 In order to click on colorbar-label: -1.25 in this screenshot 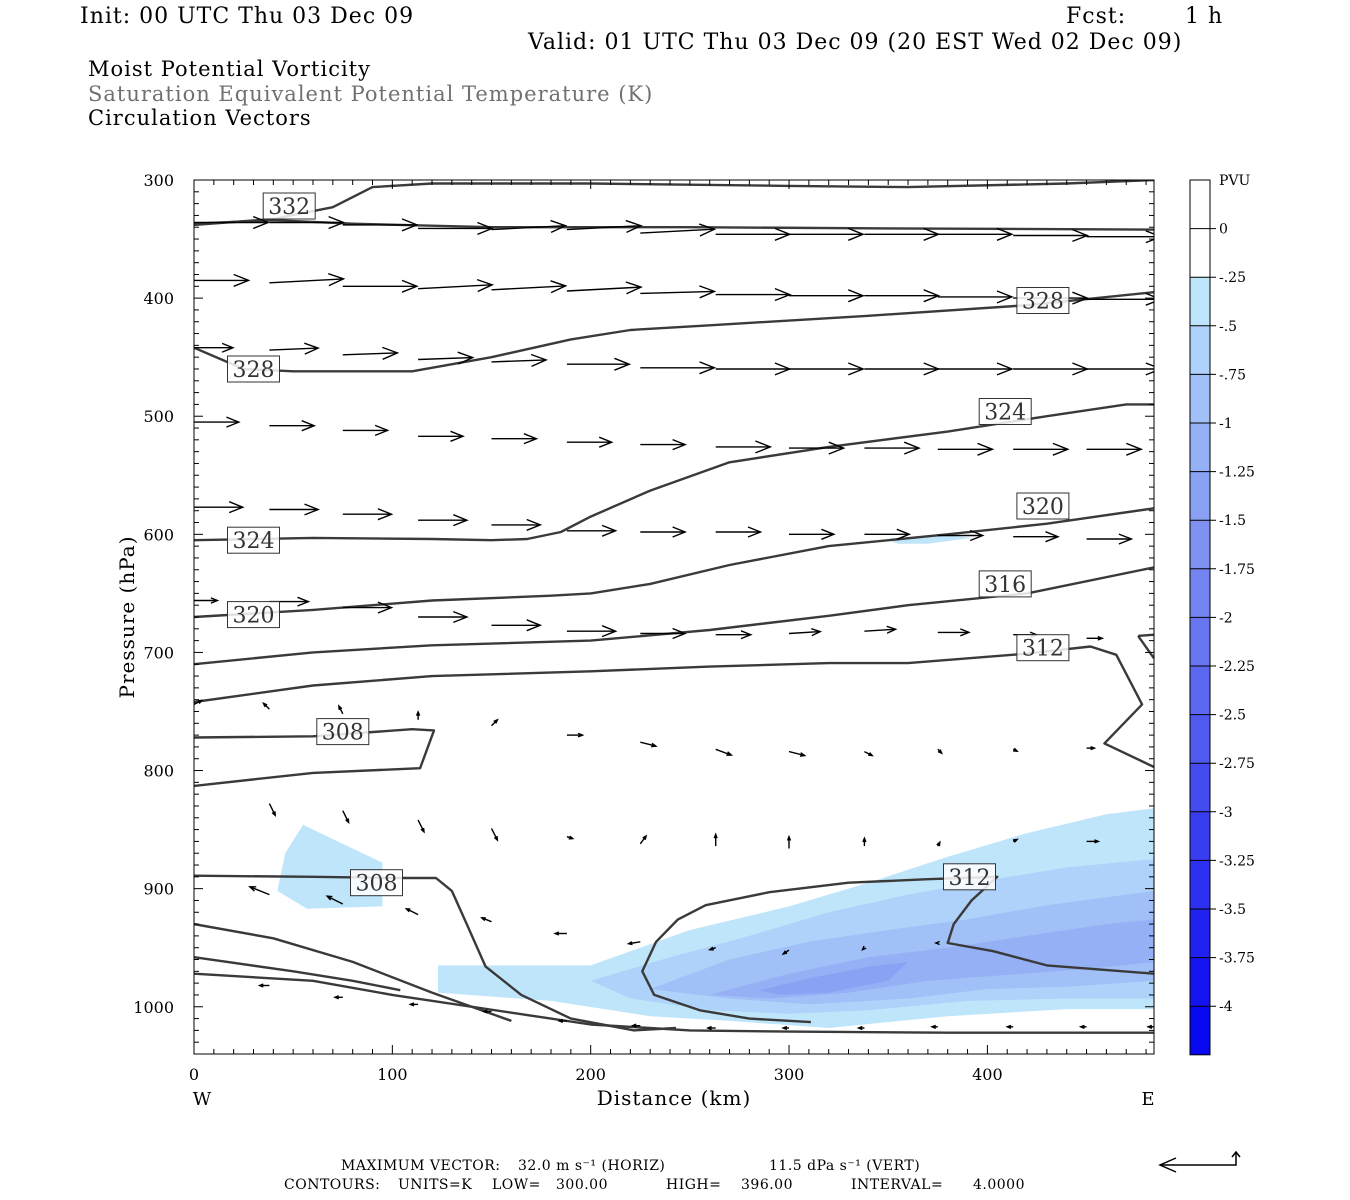, I will do `click(1237, 473)`.